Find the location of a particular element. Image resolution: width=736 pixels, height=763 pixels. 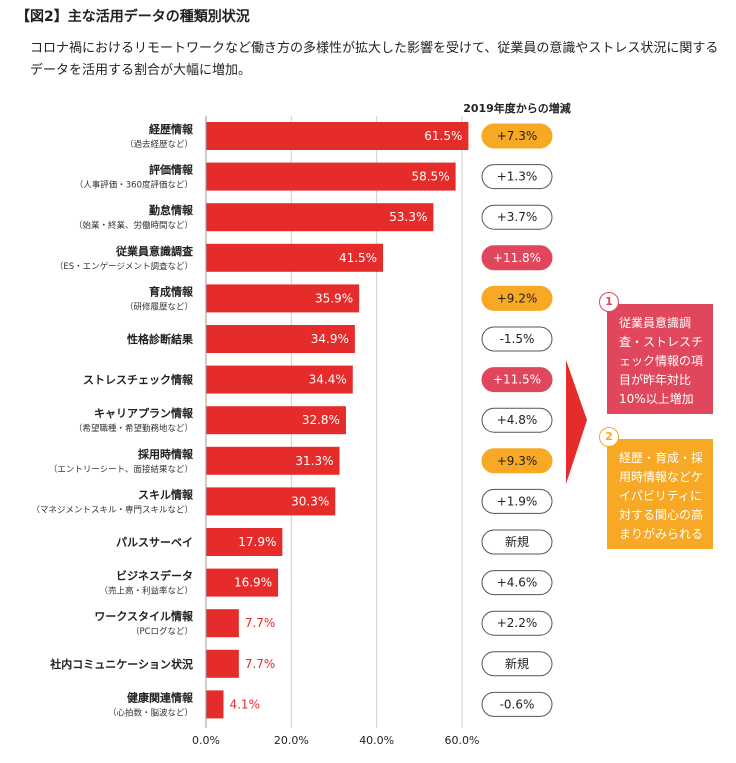

change-label: -0.6% is located at coordinates (517, 704).